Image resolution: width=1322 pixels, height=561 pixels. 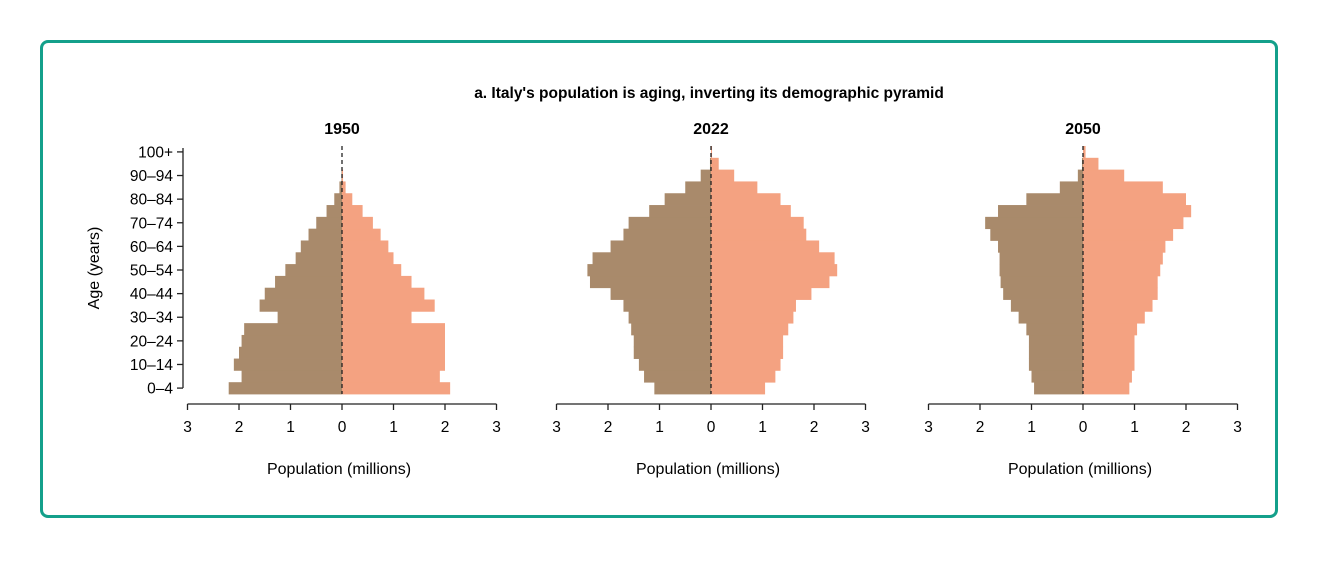 I want to click on y-tick-label: 60–64, so click(x=151, y=247).